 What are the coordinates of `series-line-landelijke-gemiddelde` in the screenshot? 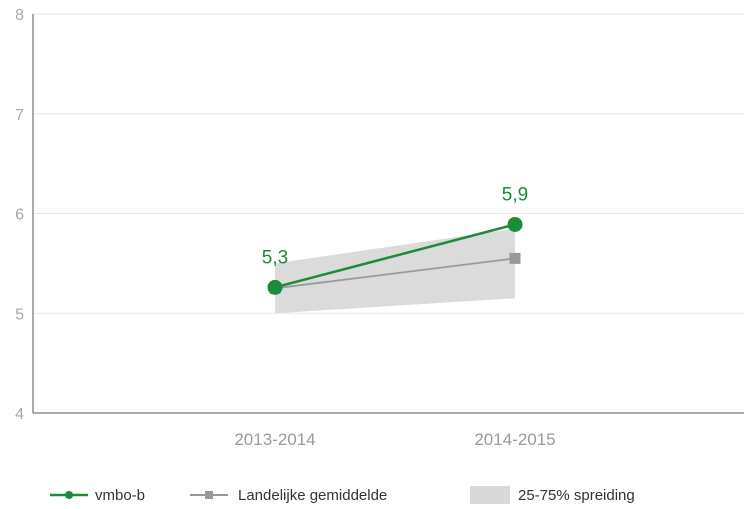 It's located at (395, 273).